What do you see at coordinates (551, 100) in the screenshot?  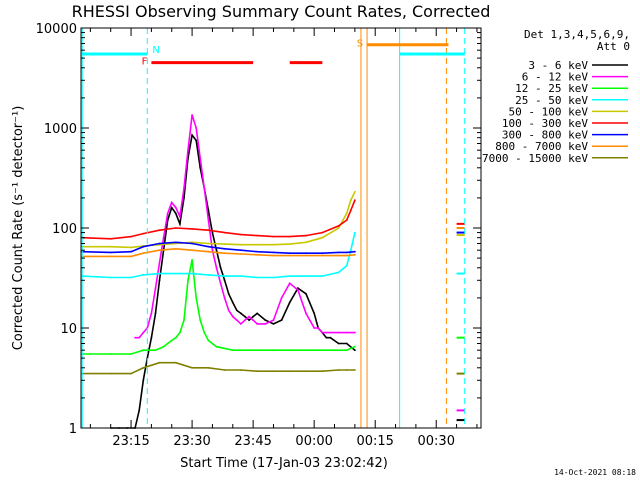 I see `legend-label-25-50-kev: 25 - 50 keV` at bounding box center [551, 100].